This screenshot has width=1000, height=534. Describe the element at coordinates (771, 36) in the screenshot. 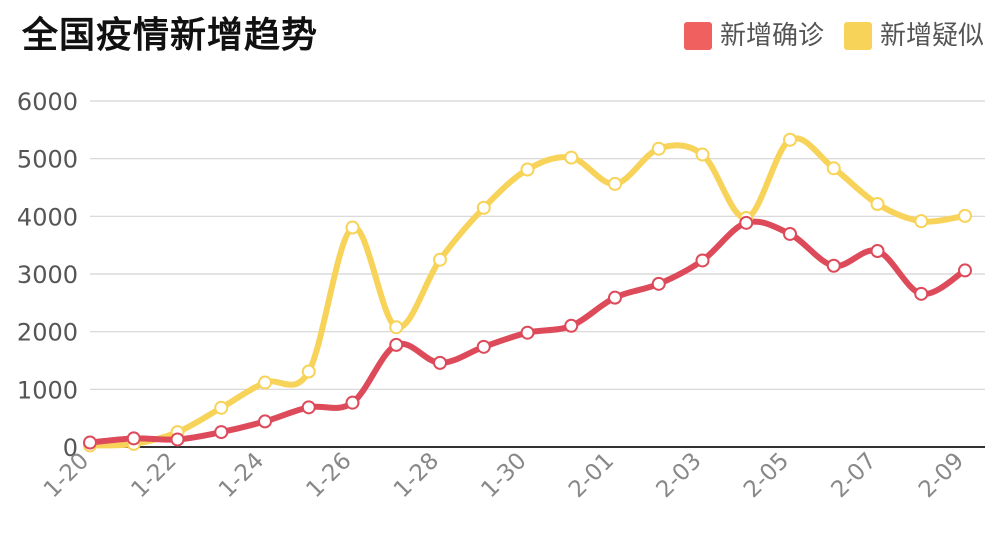

I see `legend-label-confirmed: 新增确诊` at that location.